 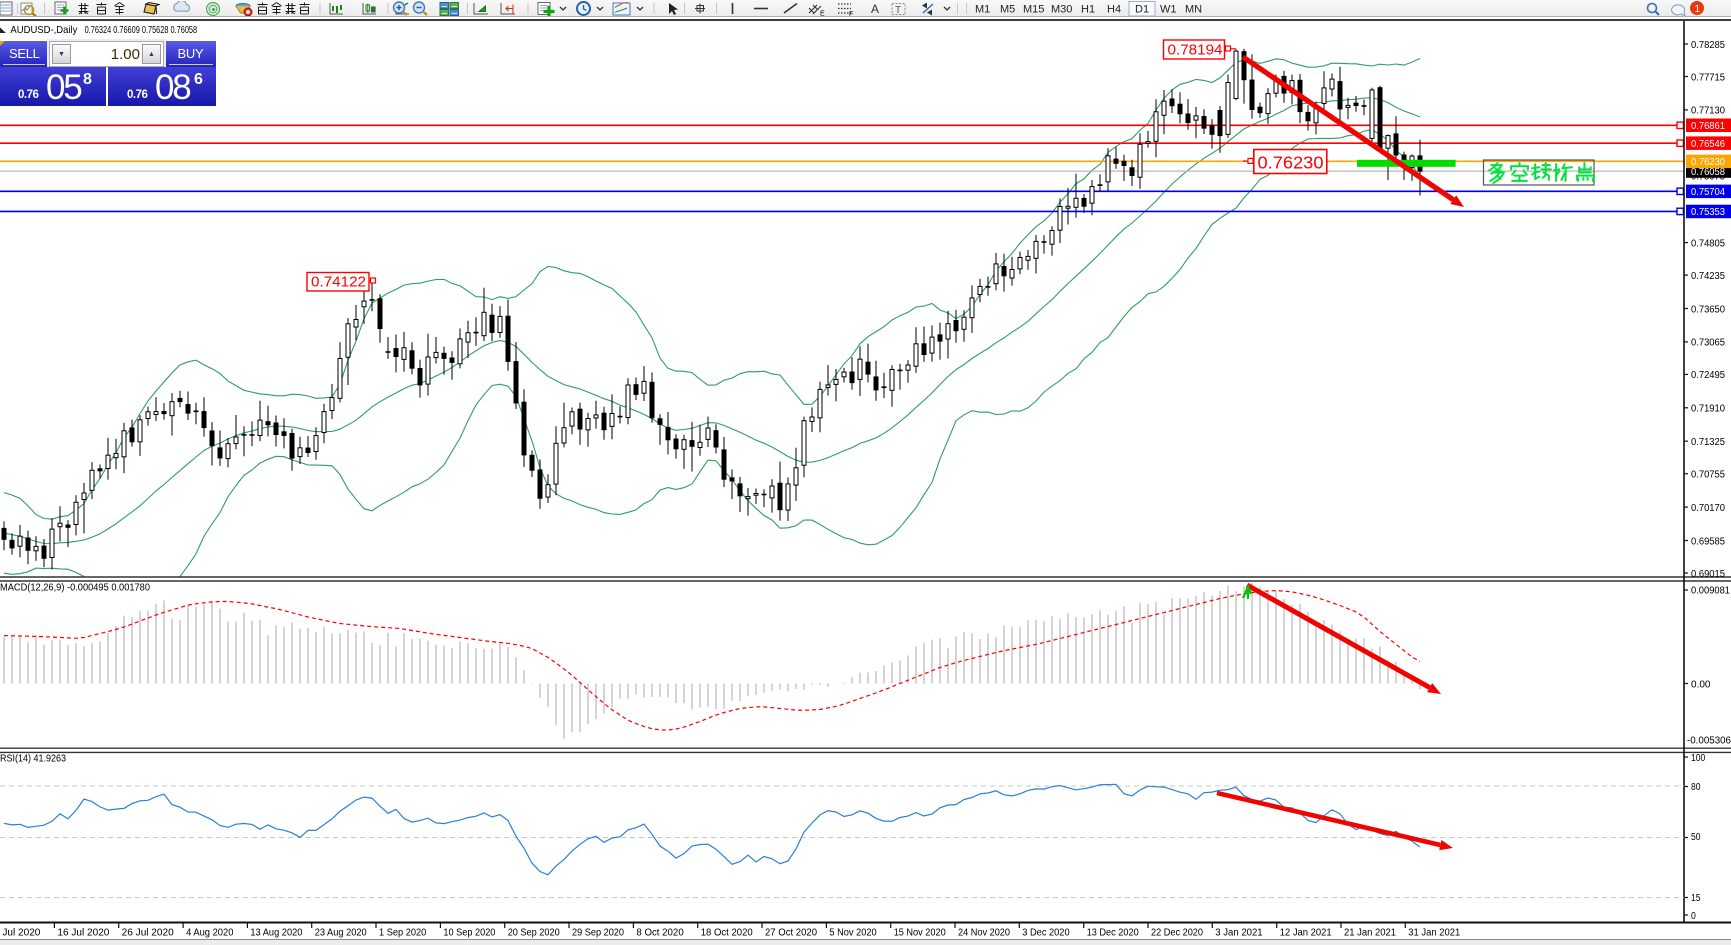 I want to click on svg-text: 0.70170, so click(x=1708, y=508).